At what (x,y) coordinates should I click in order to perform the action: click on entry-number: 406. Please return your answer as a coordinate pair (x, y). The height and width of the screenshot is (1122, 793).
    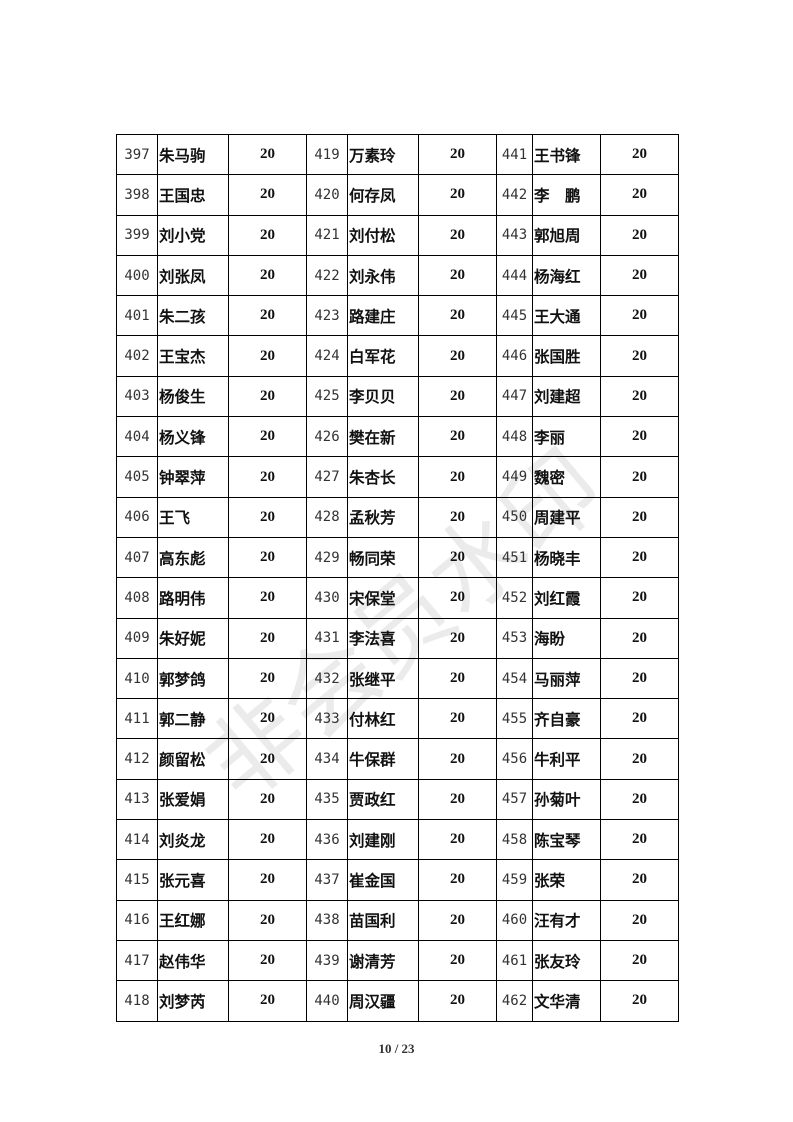
    Looking at the image, I should click on (137, 517).